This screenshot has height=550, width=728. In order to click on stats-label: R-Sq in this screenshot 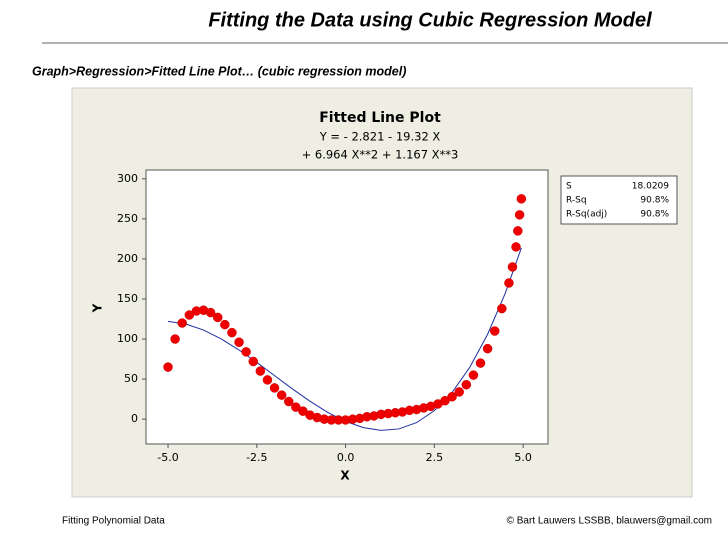, I will do `click(576, 201)`.